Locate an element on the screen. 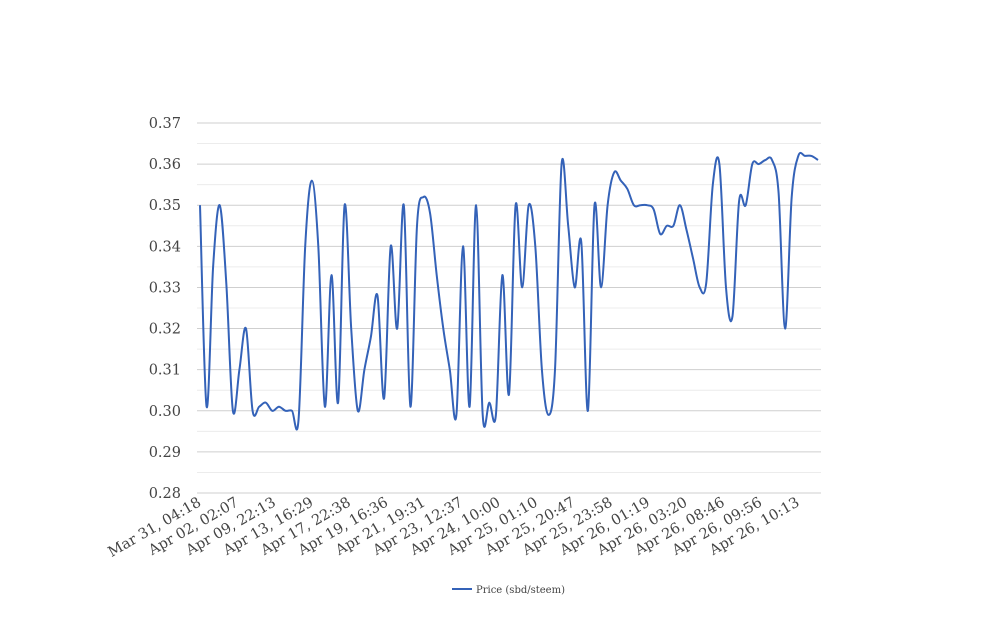 The height and width of the screenshot is (621, 1008). y-axis-ticks: 0.28 0.29 0.30 0.31 0.32 0.33 0.34 0.35 0.36 0.37 is located at coordinates (165, 309).